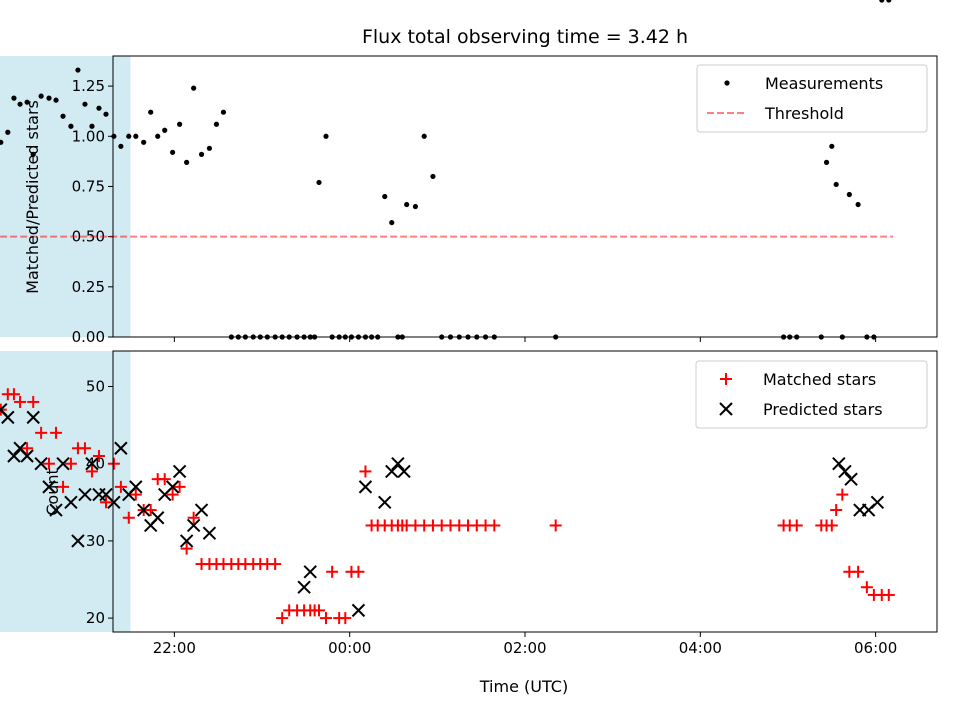 The image size is (960, 720). I want to click on x-axis-label: Time (UTC), so click(523, 686).